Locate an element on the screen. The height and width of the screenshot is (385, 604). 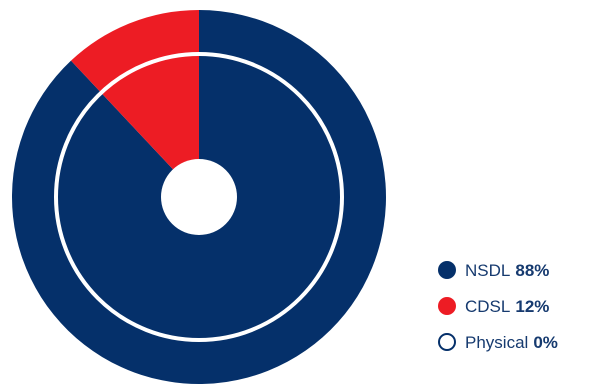
legend-marker-cdsl is located at coordinates (447, 306).